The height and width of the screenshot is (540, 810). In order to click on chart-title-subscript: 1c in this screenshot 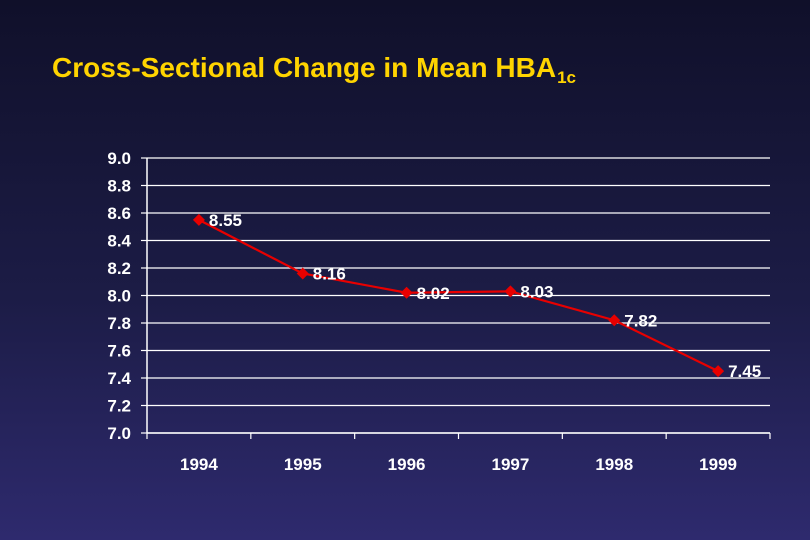, I will do `click(567, 77)`.